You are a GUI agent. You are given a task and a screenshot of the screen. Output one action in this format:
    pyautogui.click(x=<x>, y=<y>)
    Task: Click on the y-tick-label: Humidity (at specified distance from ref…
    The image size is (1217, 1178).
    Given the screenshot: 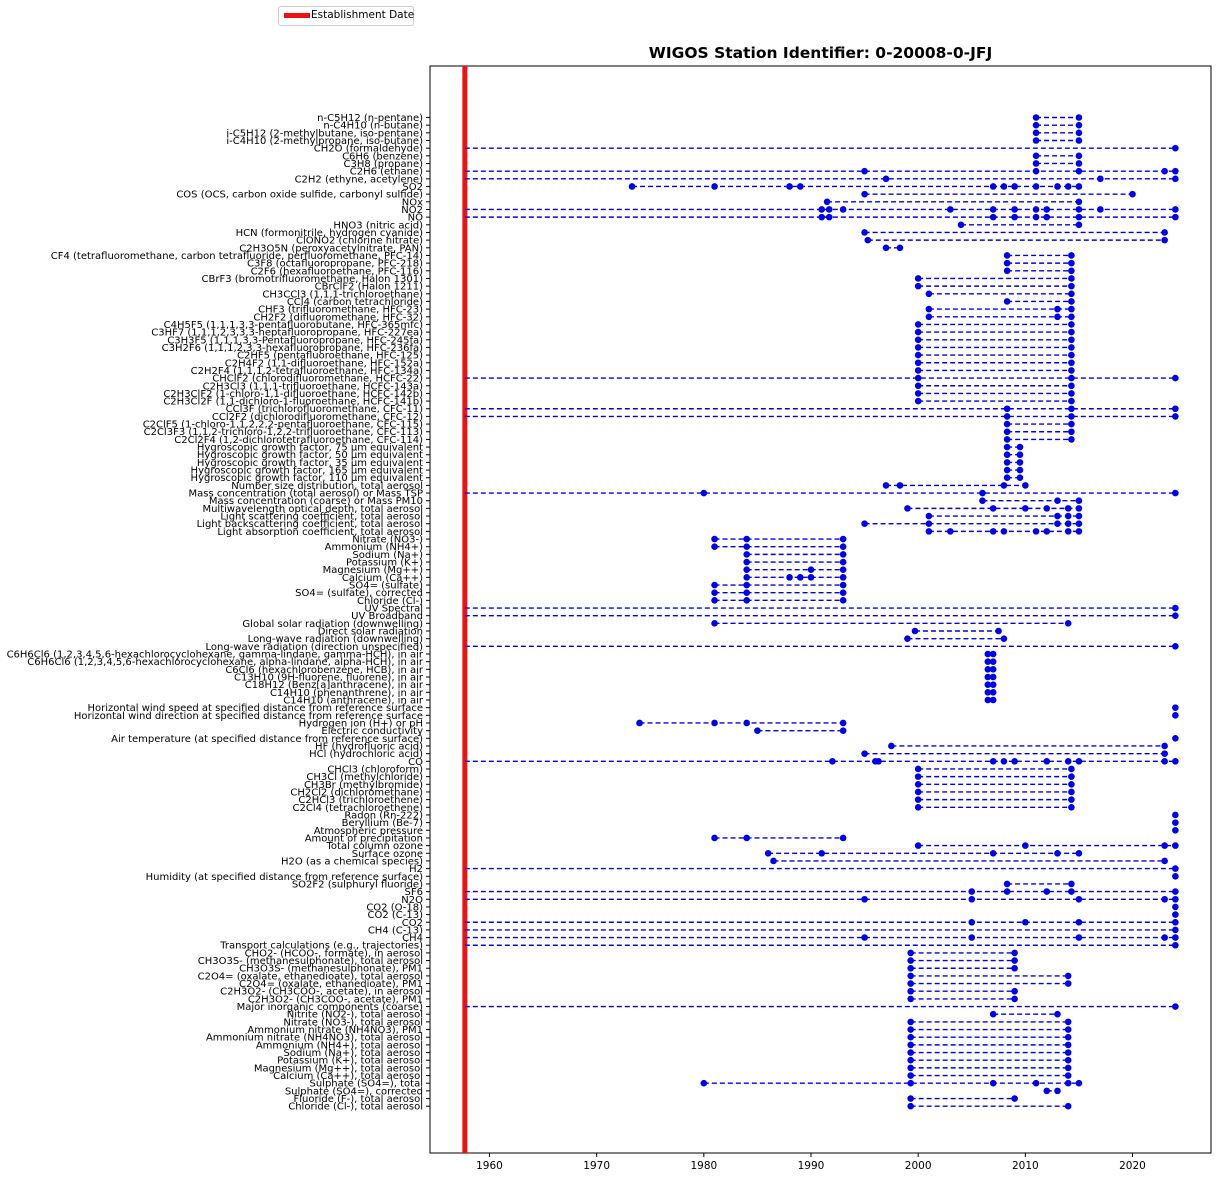 What is the action you would take?
    pyautogui.click(x=285, y=877)
    